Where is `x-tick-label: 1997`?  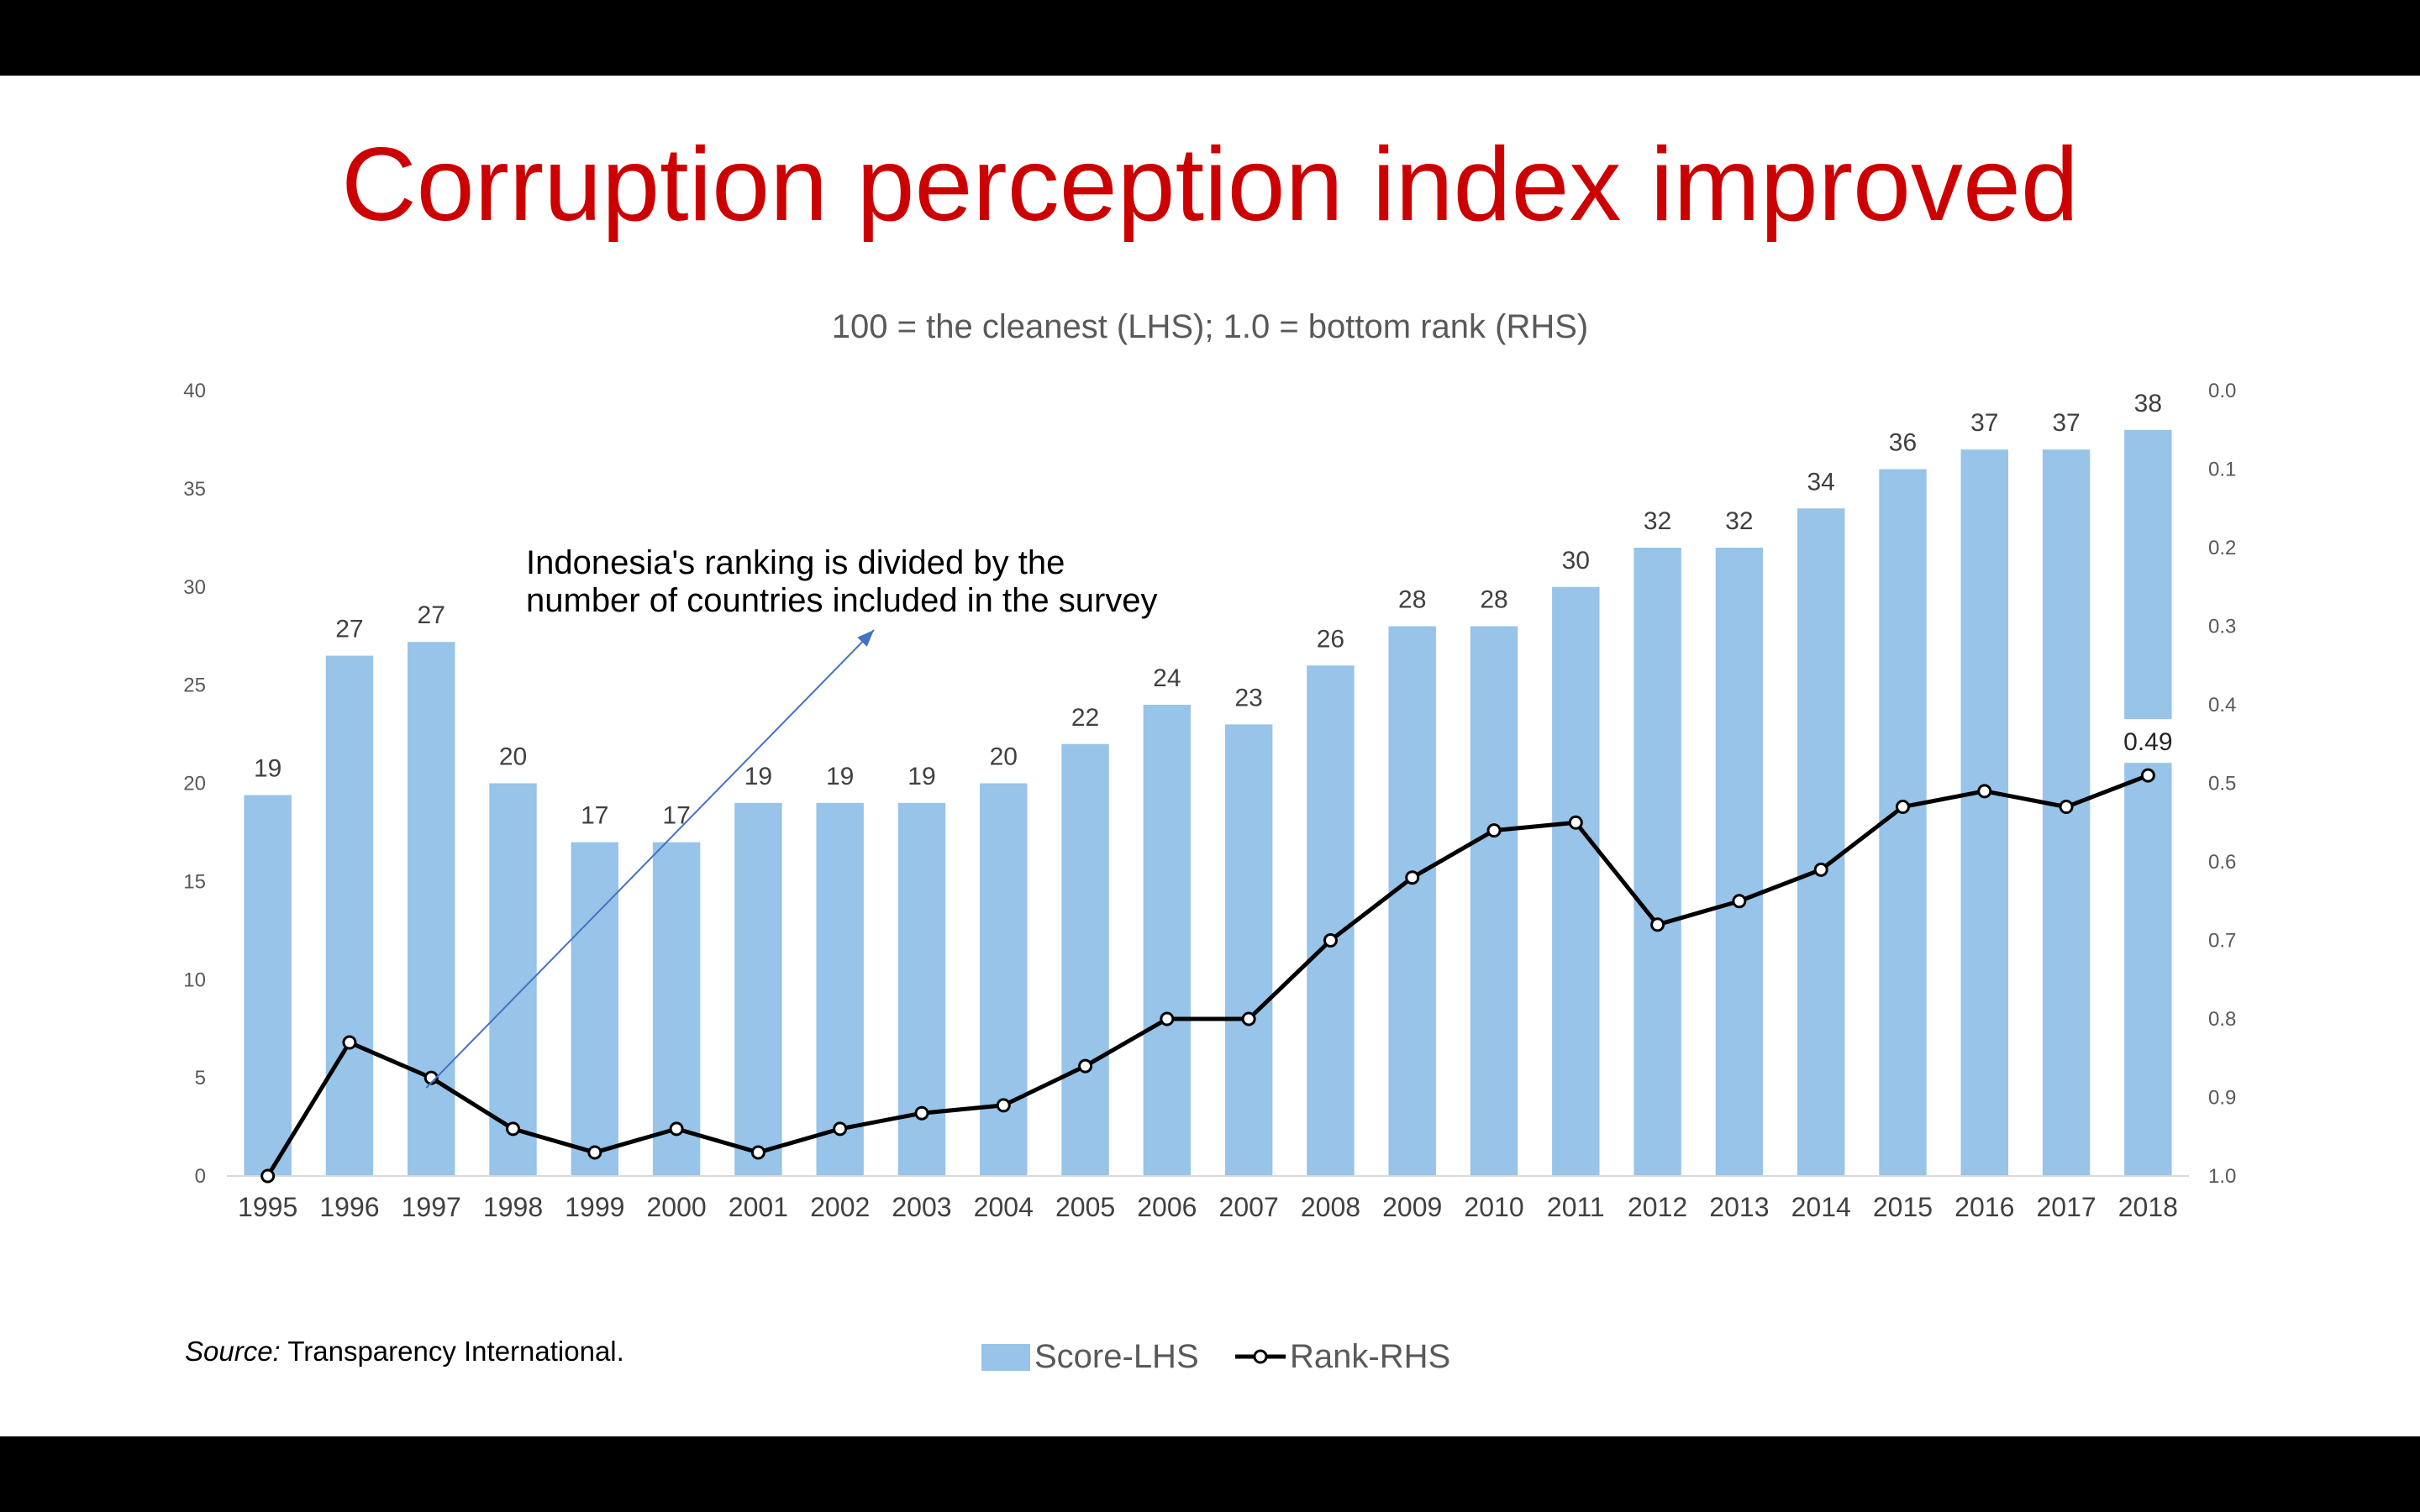
x-tick-label: 1997 is located at coordinates (432, 1207).